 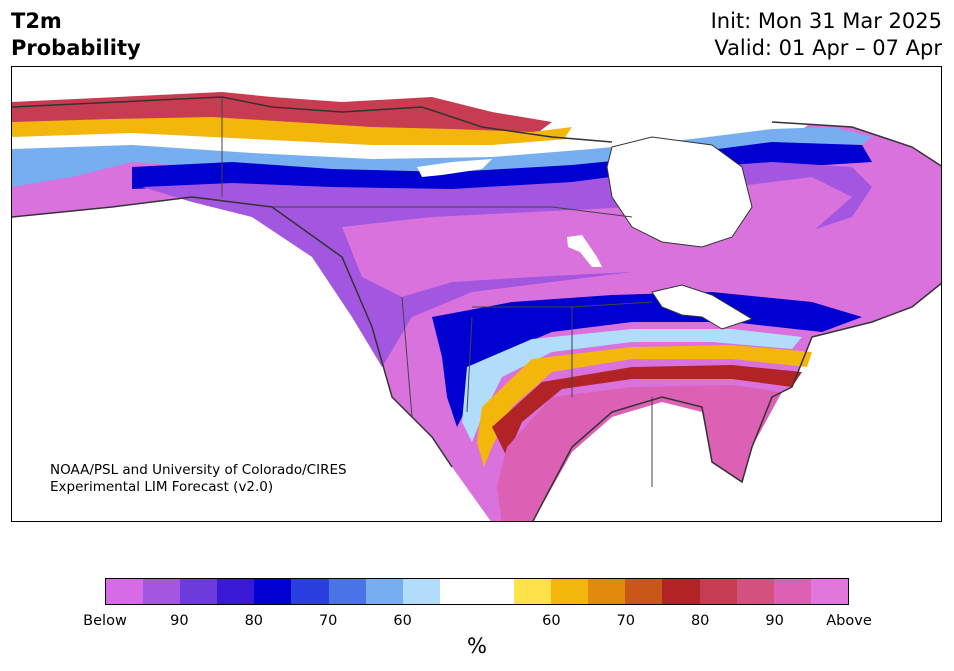 What do you see at coordinates (849, 621) in the screenshot?
I see `colorbar-tick-label: Above` at bounding box center [849, 621].